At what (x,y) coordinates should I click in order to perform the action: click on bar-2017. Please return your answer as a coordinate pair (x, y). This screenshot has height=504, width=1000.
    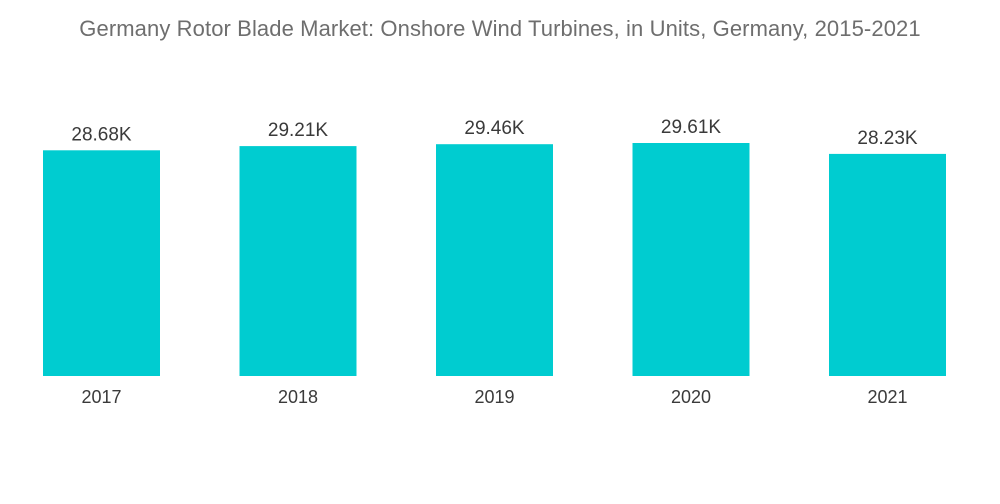
    Looking at the image, I should click on (101, 263).